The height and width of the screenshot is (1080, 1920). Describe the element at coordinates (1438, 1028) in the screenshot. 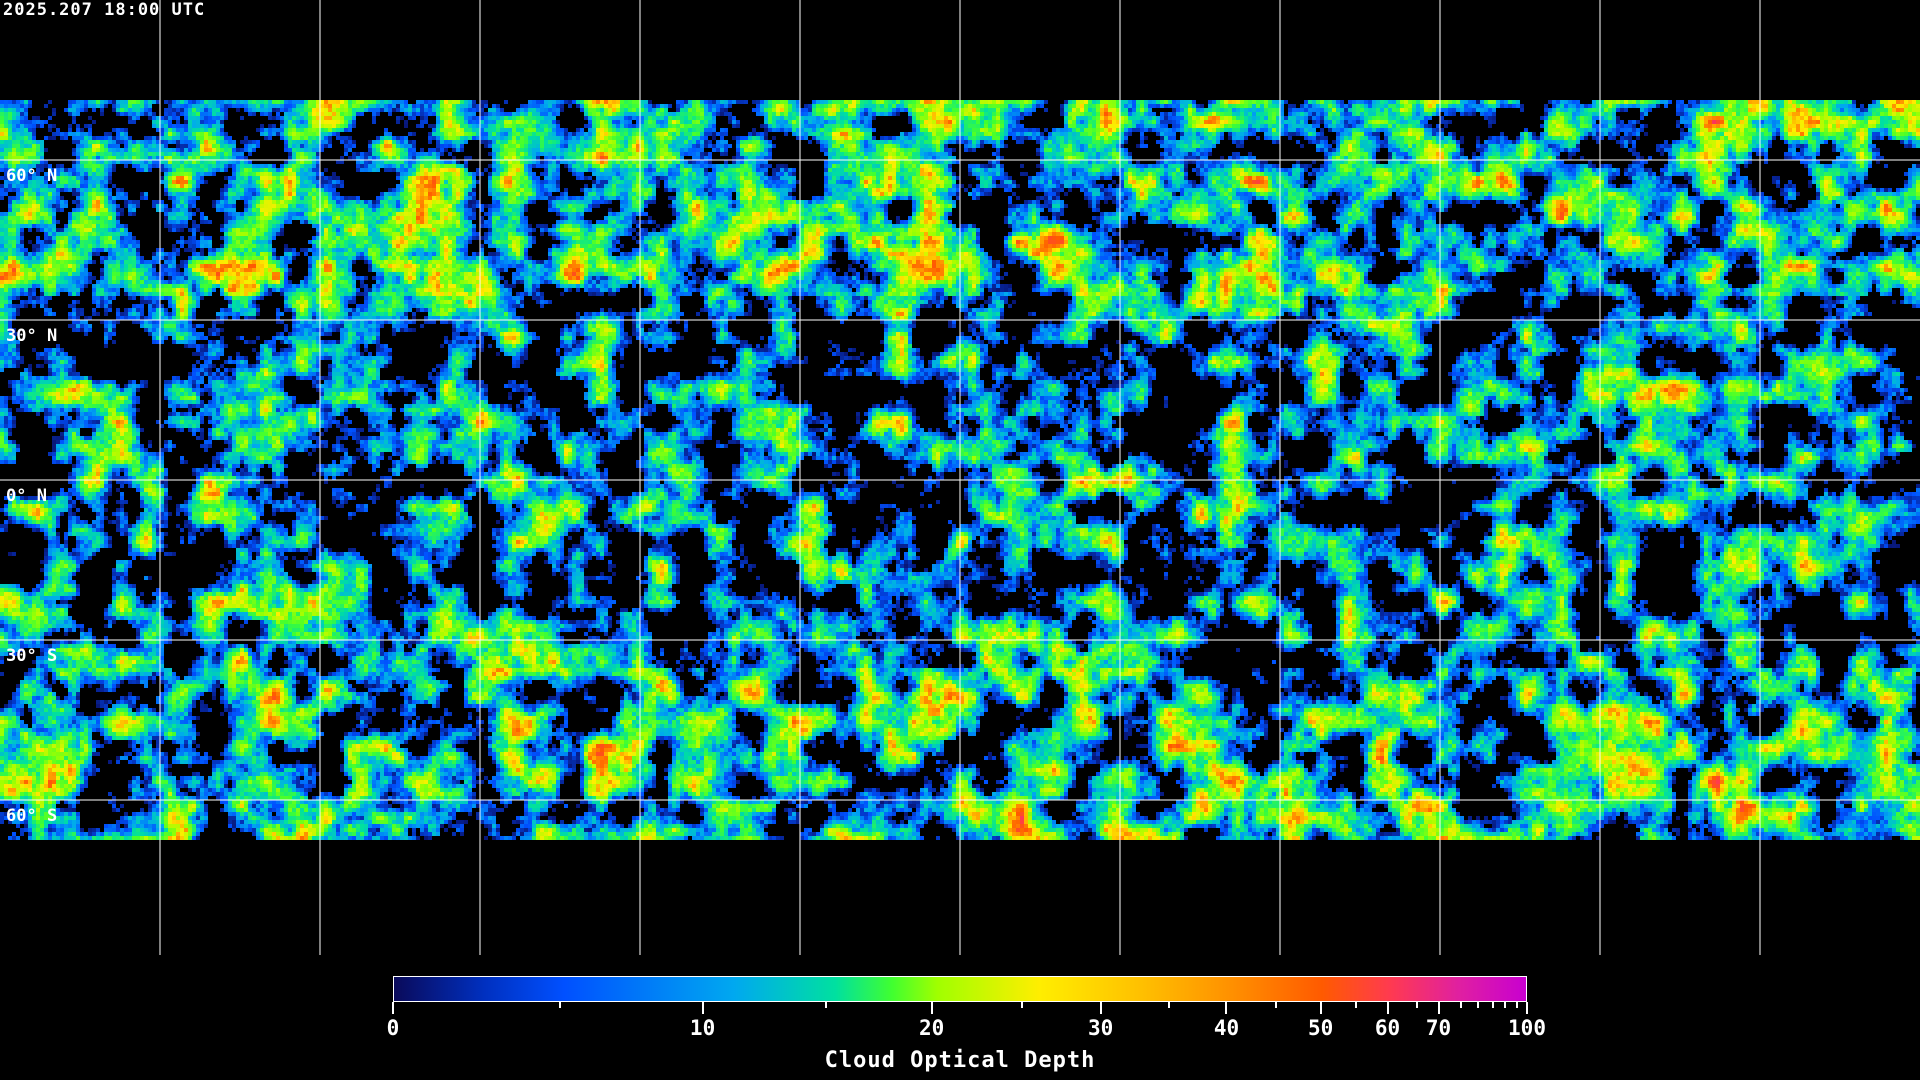

I see `colorbar-tick-label: 70` at that location.